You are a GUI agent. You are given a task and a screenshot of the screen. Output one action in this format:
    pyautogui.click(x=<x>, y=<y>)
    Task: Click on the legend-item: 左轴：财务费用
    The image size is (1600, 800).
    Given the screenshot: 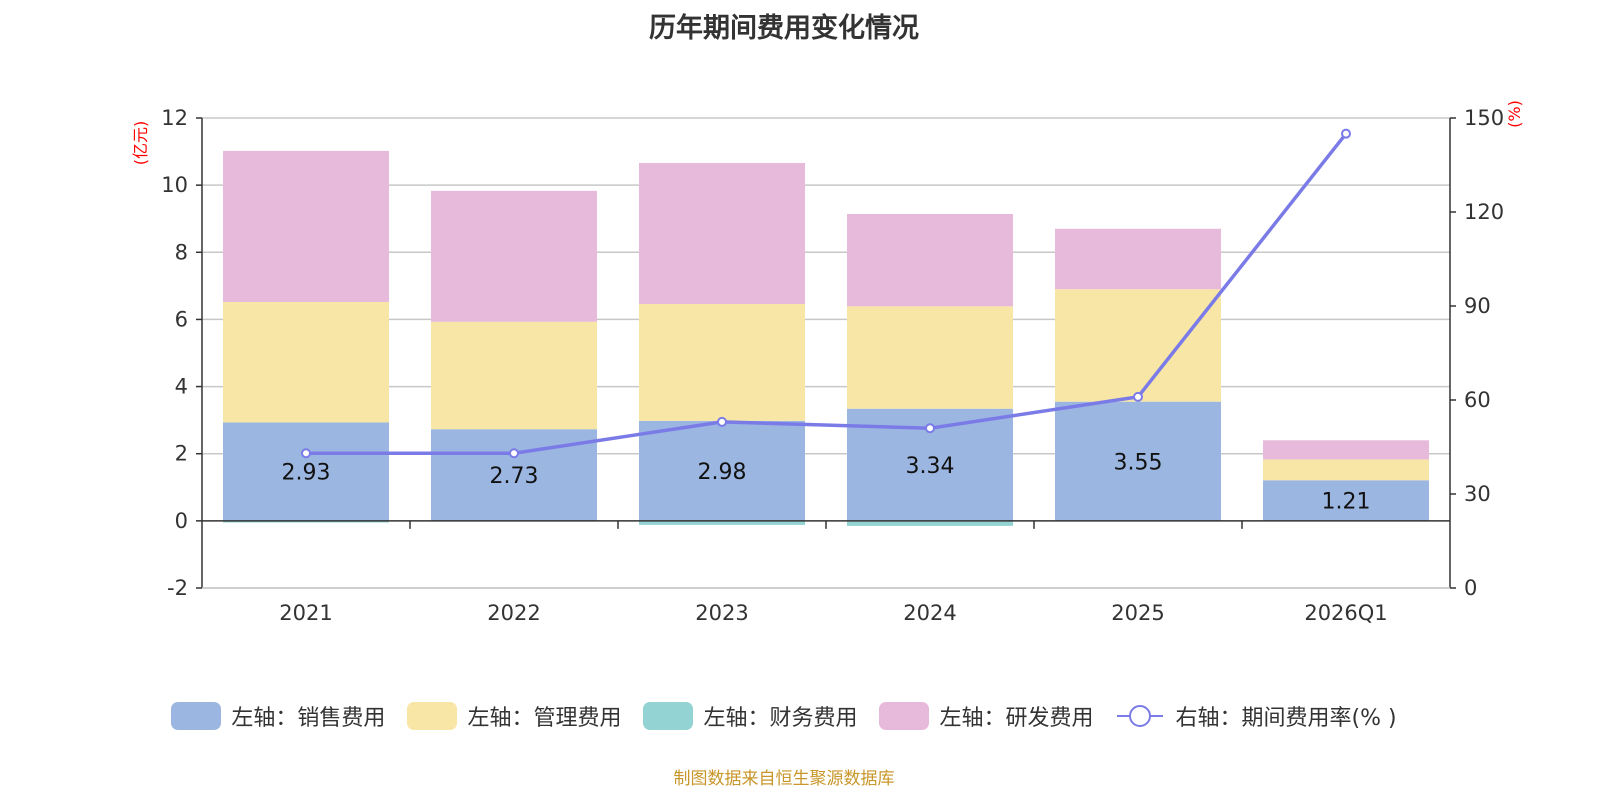 What is the action you would take?
    pyautogui.click(x=750, y=716)
    